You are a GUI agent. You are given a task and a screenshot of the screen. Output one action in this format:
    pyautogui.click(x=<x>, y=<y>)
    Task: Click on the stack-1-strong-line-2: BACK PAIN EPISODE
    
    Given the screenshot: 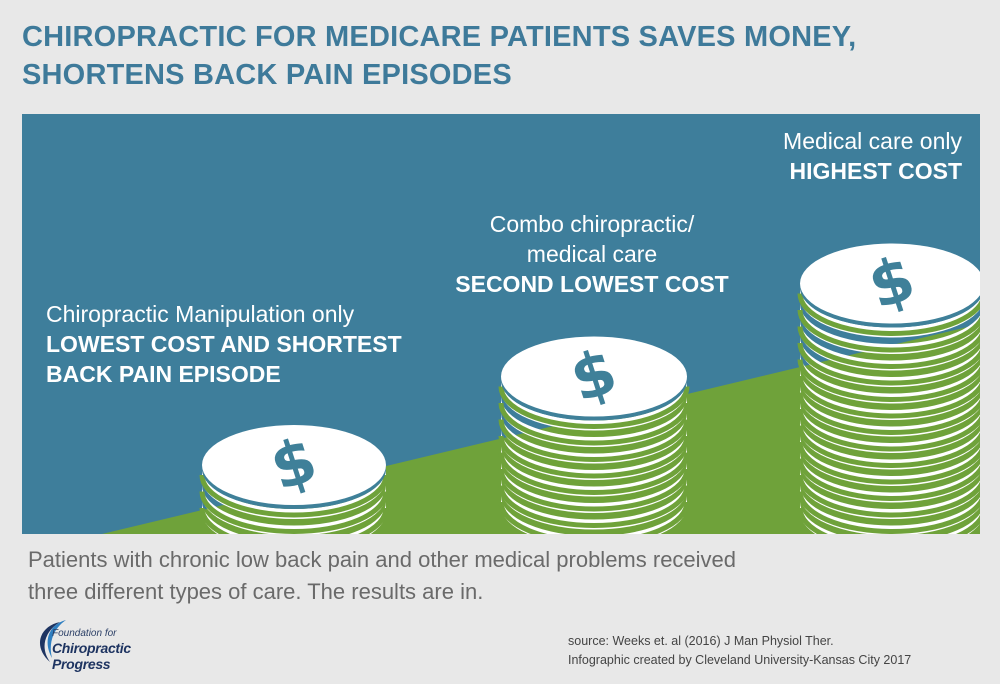 What is the action you would take?
    pyautogui.click(x=163, y=374)
    